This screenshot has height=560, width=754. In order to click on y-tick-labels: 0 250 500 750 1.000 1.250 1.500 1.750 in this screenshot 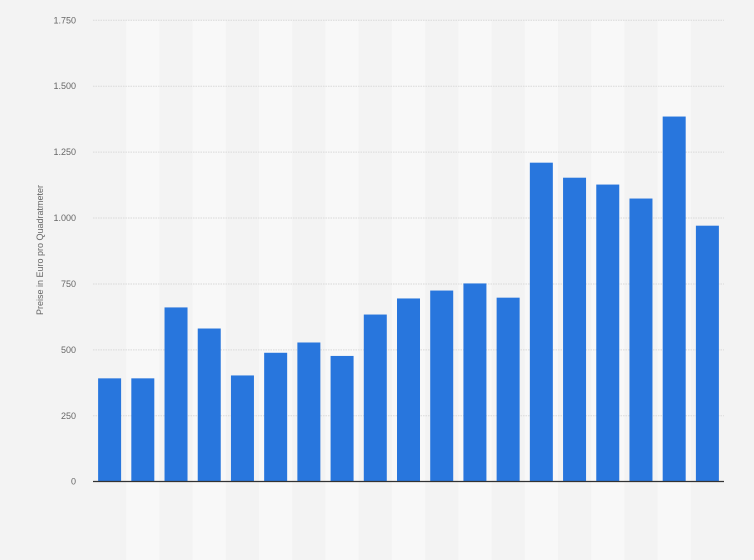, I will do `click(64, 250)`.